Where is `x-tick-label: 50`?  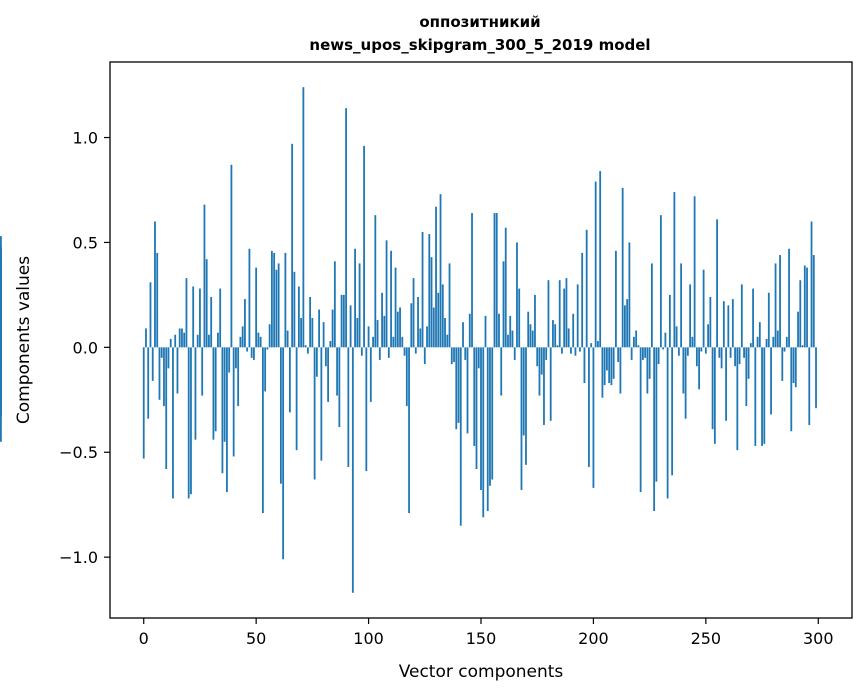
x-tick-label: 50 is located at coordinates (256, 638).